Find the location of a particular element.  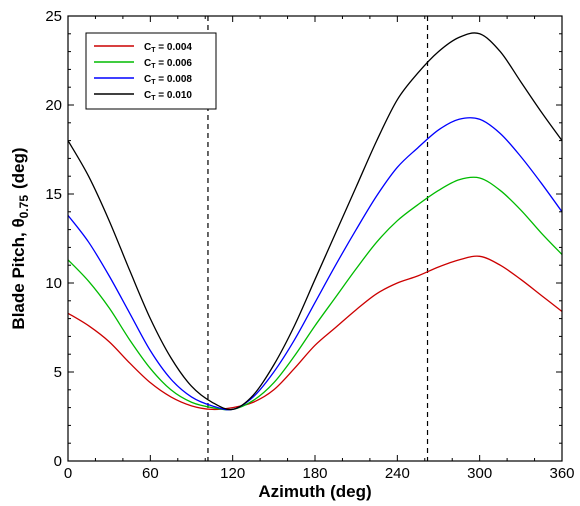

y-axis-label-unit: (deg) is located at coordinates (18, 168).